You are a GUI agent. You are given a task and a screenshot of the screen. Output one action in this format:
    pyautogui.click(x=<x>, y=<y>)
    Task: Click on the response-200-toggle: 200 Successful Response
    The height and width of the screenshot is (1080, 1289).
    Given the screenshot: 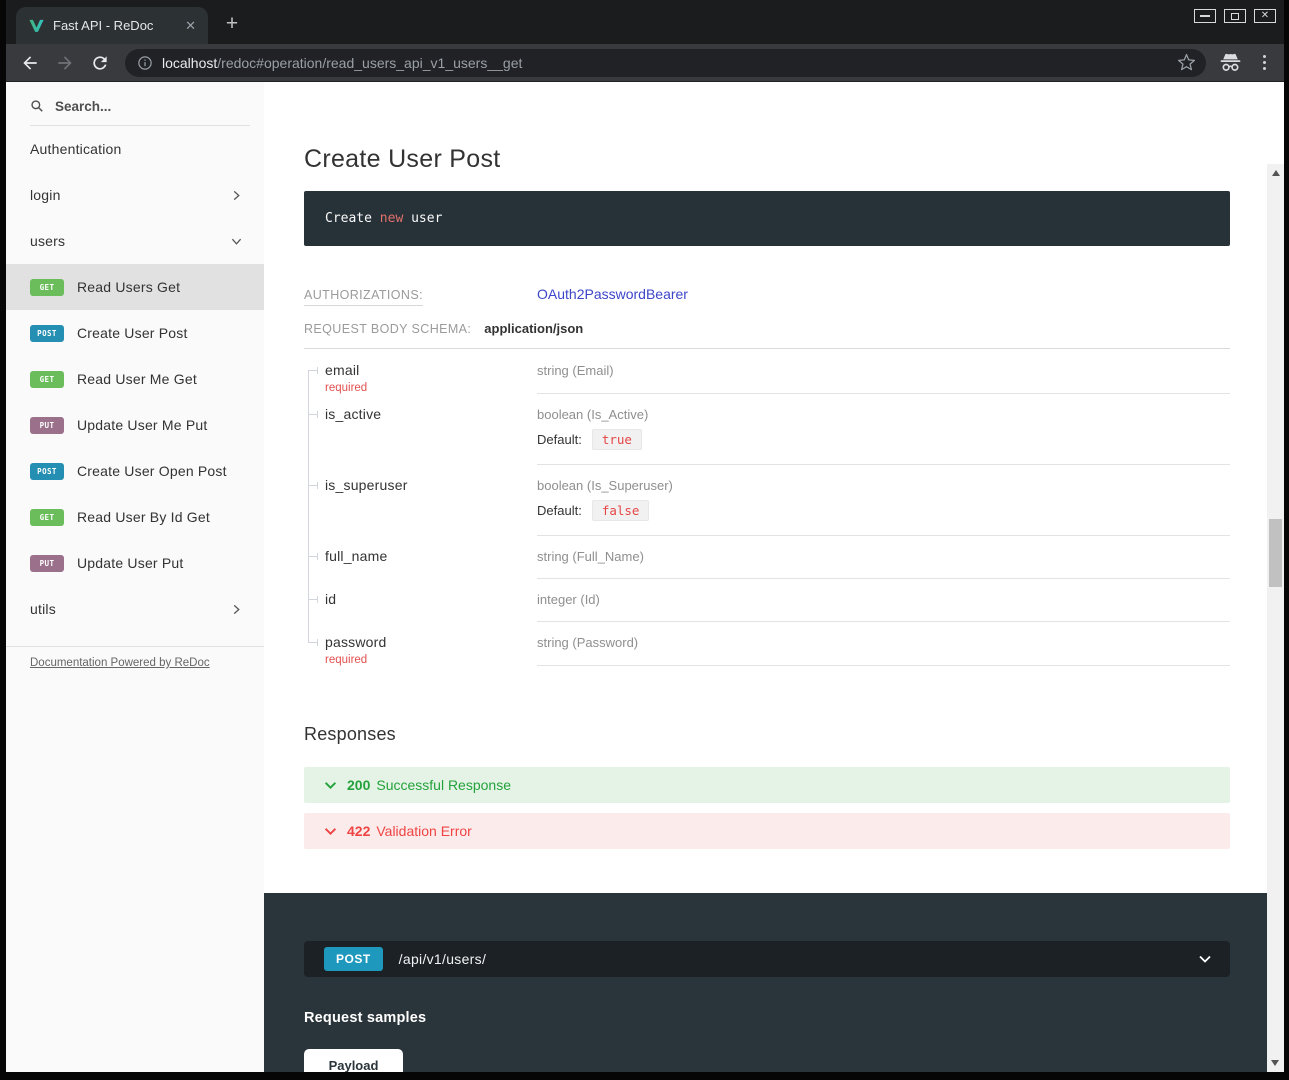 What is the action you would take?
    pyautogui.click(x=767, y=785)
    